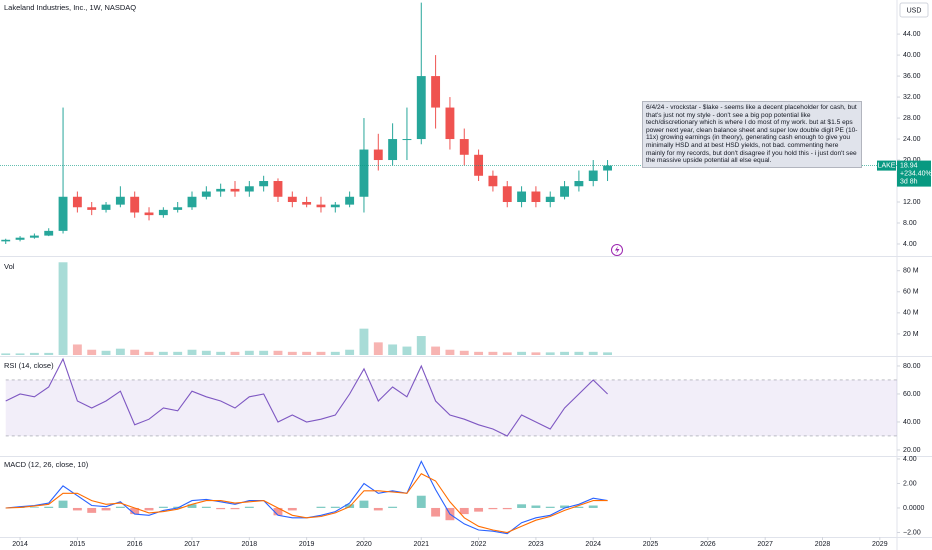 The width and height of the screenshot is (932, 550). Describe the element at coordinates (46, 464) in the screenshot. I see `macd-title: MACD (12, 26, close, 10)` at that location.